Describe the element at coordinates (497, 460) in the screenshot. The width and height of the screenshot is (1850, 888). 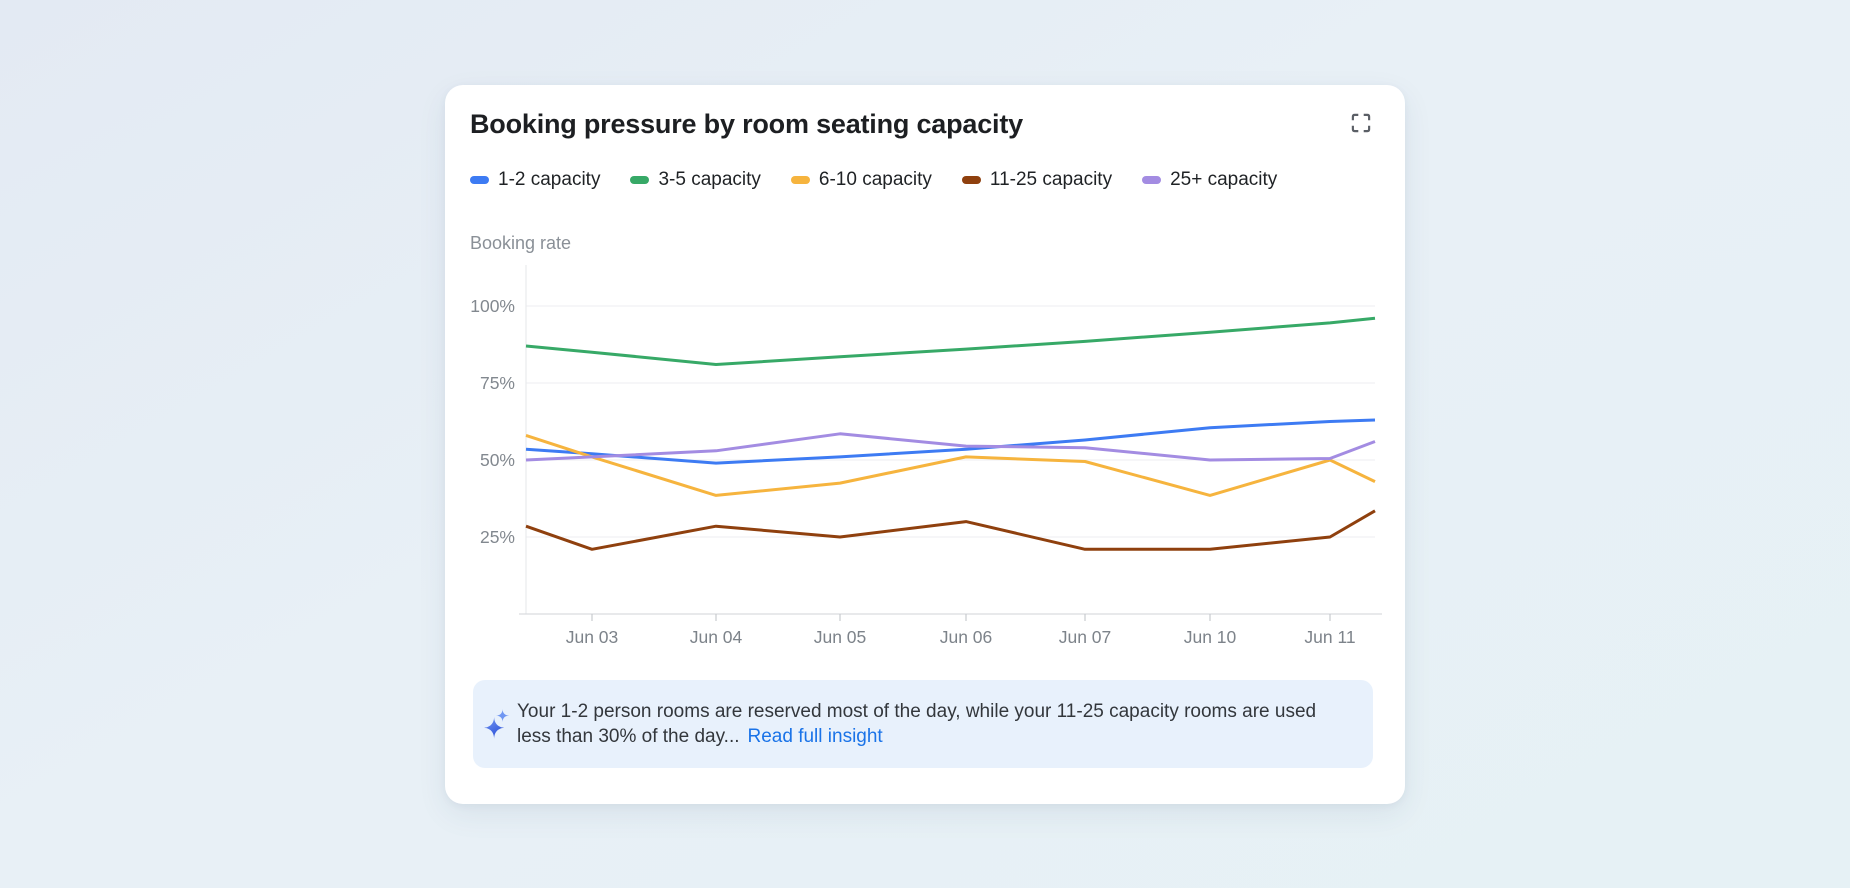
I see `y-tick-label: 50%` at that location.